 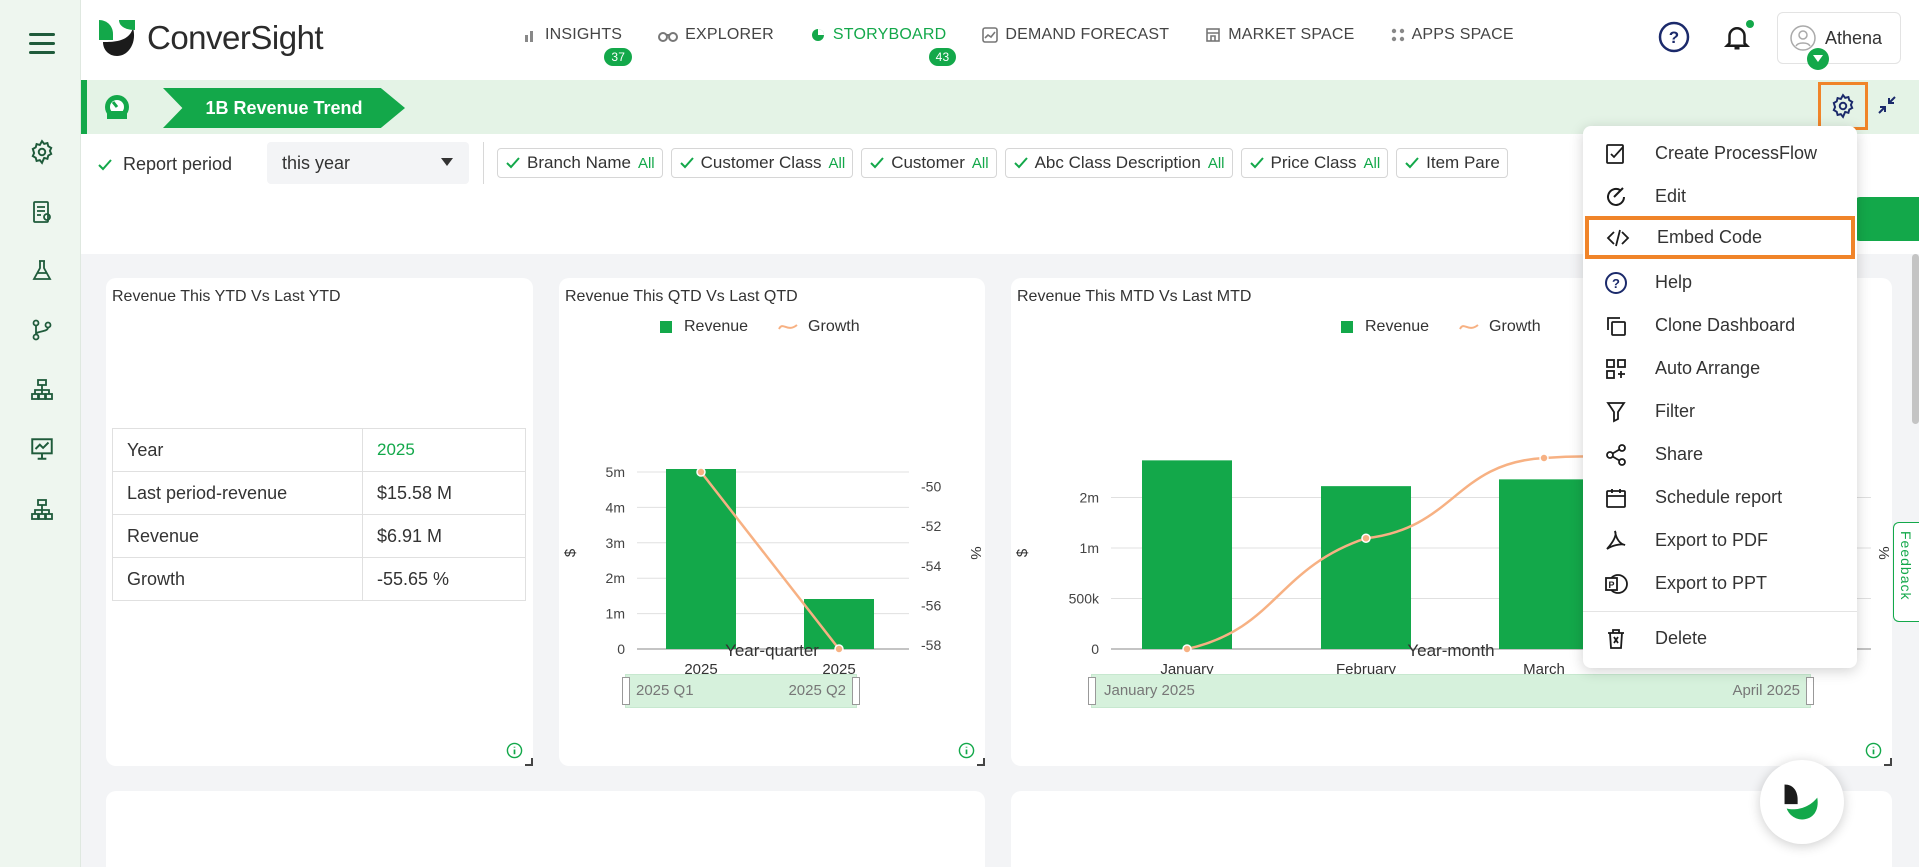 I want to click on notification-dot, so click(x=1750, y=24).